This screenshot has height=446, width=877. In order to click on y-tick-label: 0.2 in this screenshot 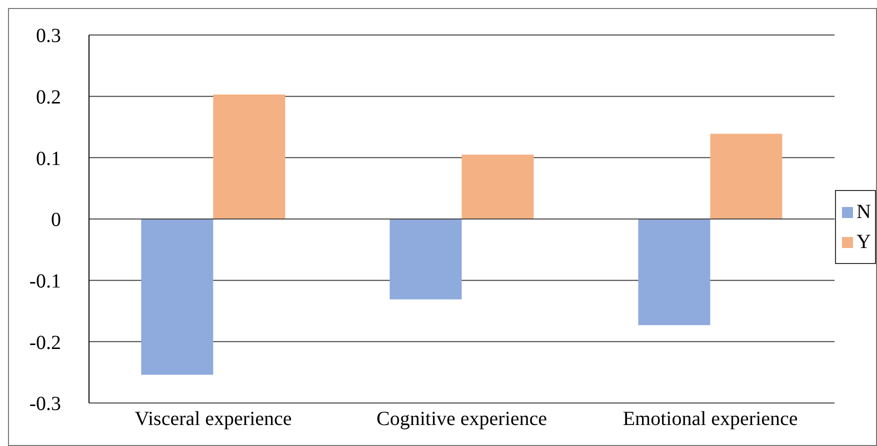, I will do `click(48, 97)`.